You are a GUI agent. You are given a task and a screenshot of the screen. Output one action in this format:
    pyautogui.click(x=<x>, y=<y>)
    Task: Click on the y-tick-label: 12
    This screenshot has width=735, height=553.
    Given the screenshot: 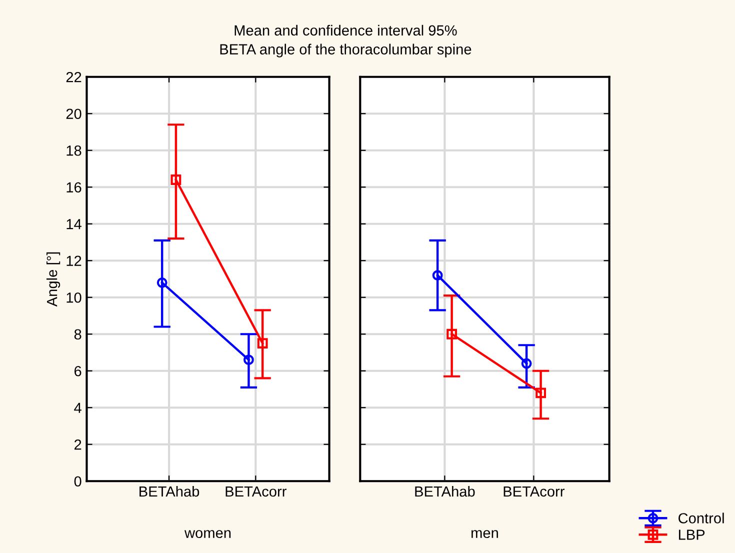 What is the action you would take?
    pyautogui.click(x=74, y=261)
    